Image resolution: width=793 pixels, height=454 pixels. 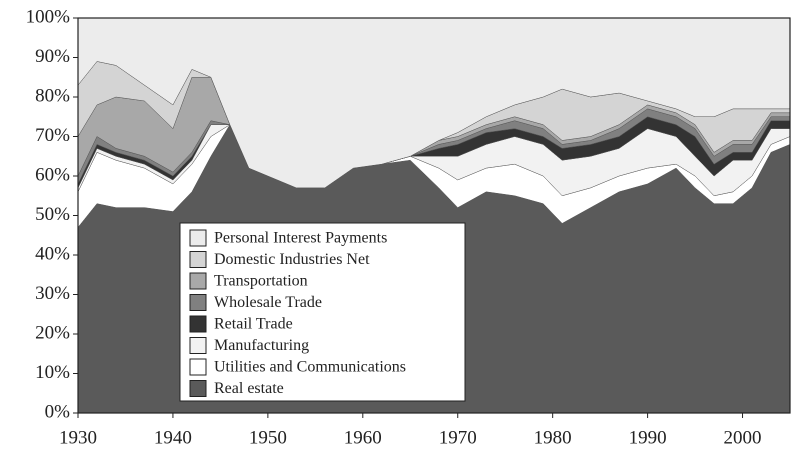 What do you see at coordinates (78, 437) in the screenshot?
I see `x-tick-label: 1930` at bounding box center [78, 437].